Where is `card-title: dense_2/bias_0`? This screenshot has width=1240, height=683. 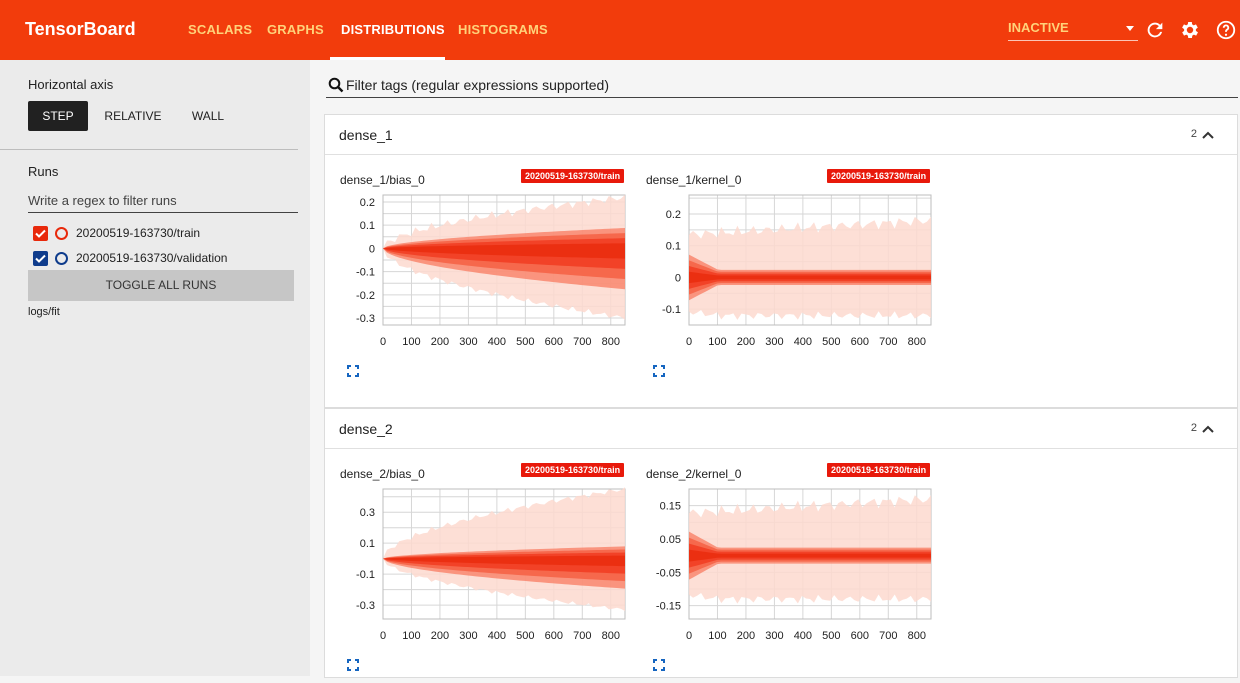
card-title: dense_2/bias_0 is located at coordinates (382, 474).